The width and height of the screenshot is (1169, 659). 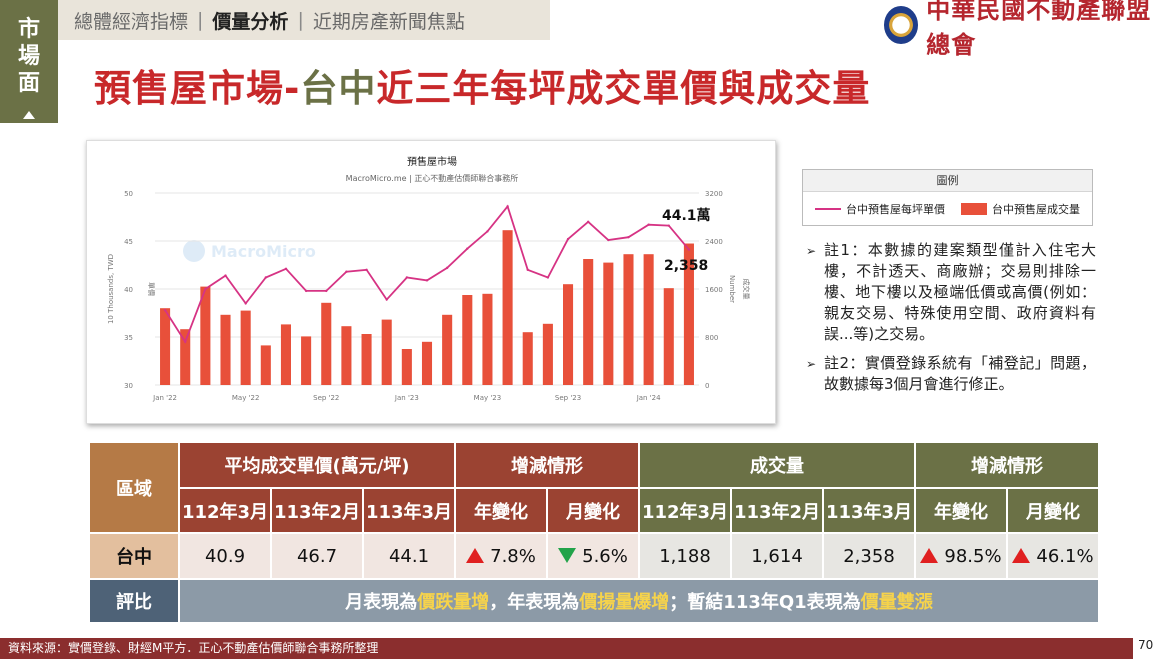 I want to click on y-left-series-label: 單價, so click(x=151, y=289).